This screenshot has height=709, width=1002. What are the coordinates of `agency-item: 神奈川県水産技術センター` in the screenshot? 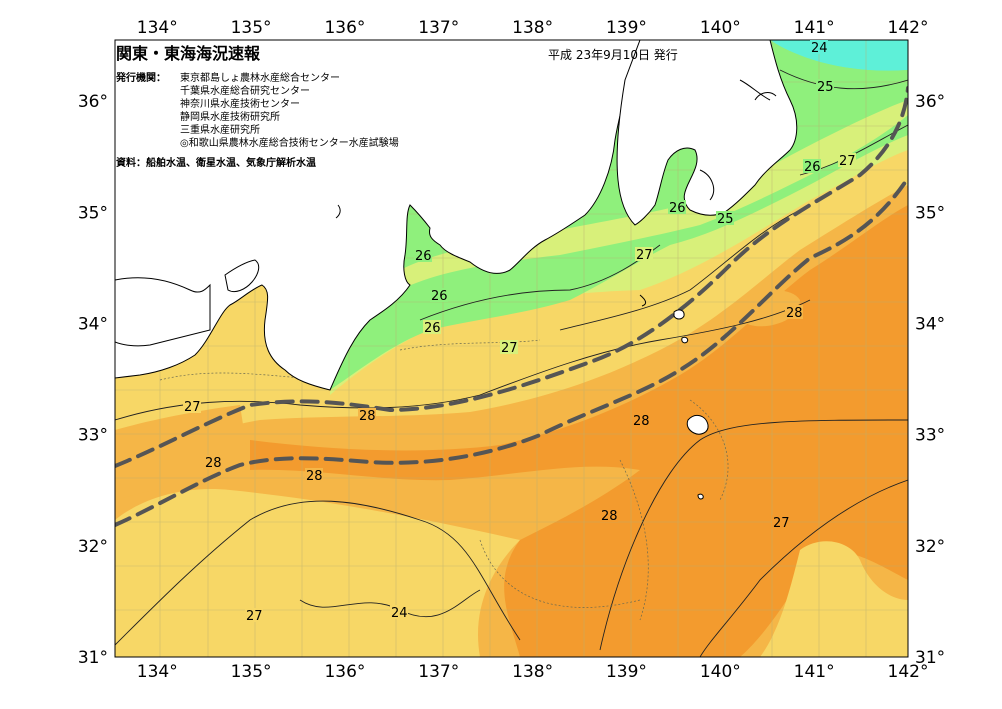 It's located at (240, 104).